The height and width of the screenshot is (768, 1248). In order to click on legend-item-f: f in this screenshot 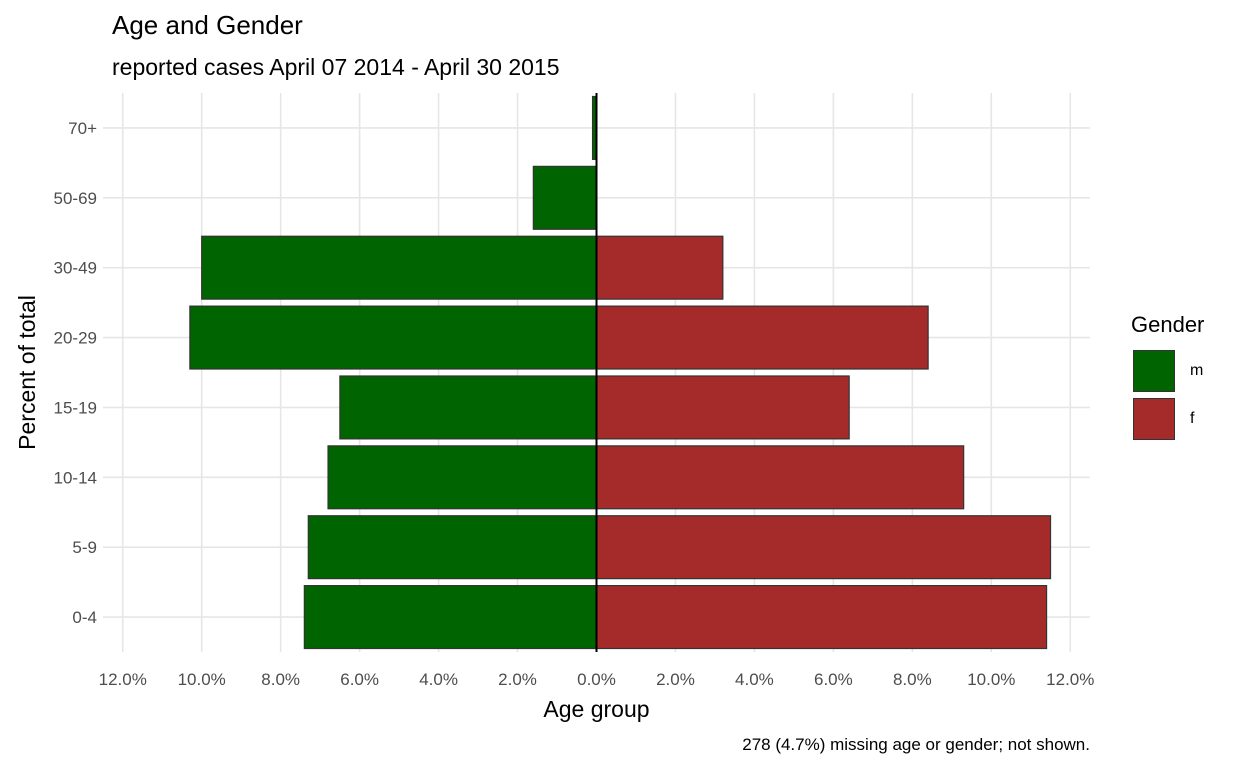, I will do `click(1163, 419)`.